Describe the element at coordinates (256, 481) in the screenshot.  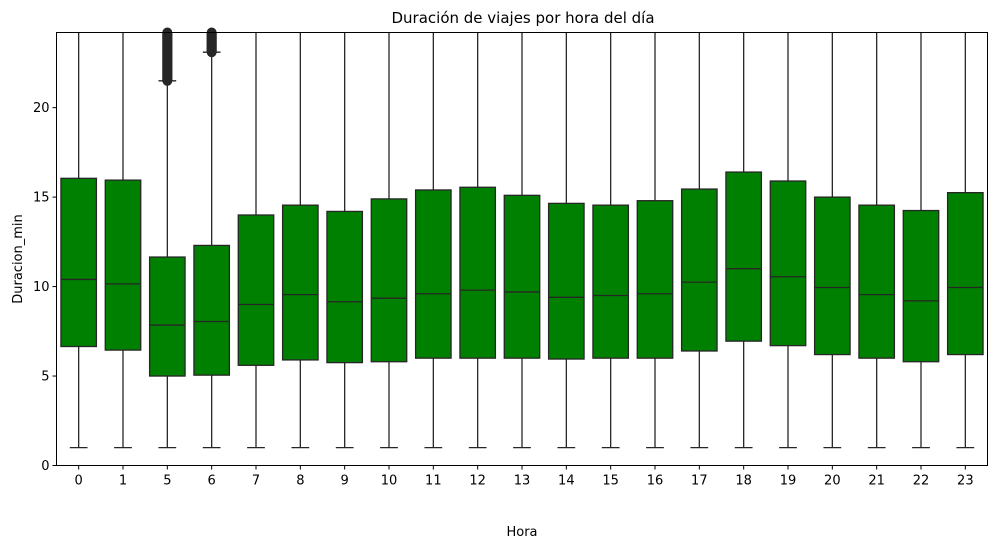
I see `x-tick-label: 7` at that location.